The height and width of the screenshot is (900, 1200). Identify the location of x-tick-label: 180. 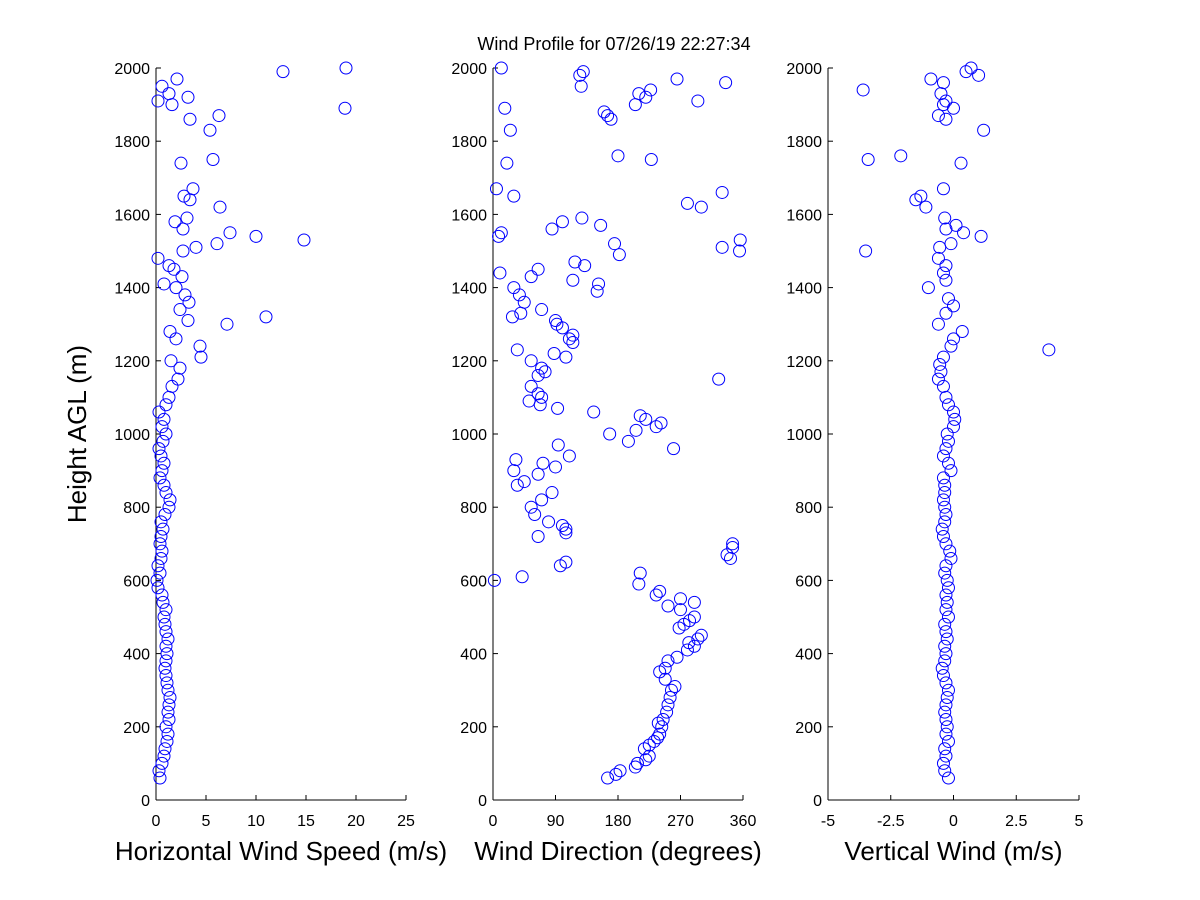
(618, 821).